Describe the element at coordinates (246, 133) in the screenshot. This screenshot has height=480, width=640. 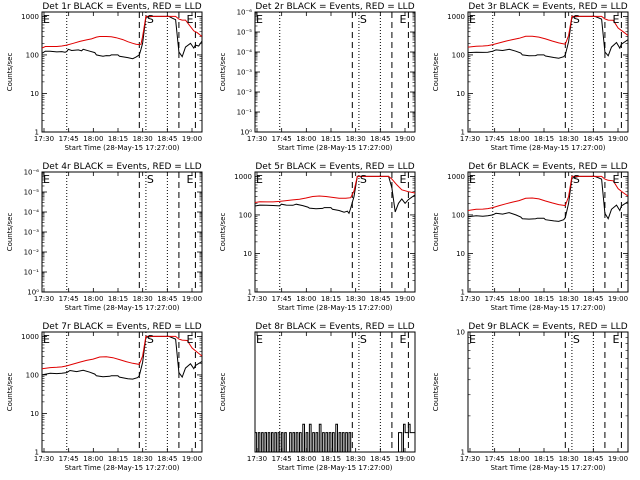
I see `y-tick-label: 10⁰` at that location.